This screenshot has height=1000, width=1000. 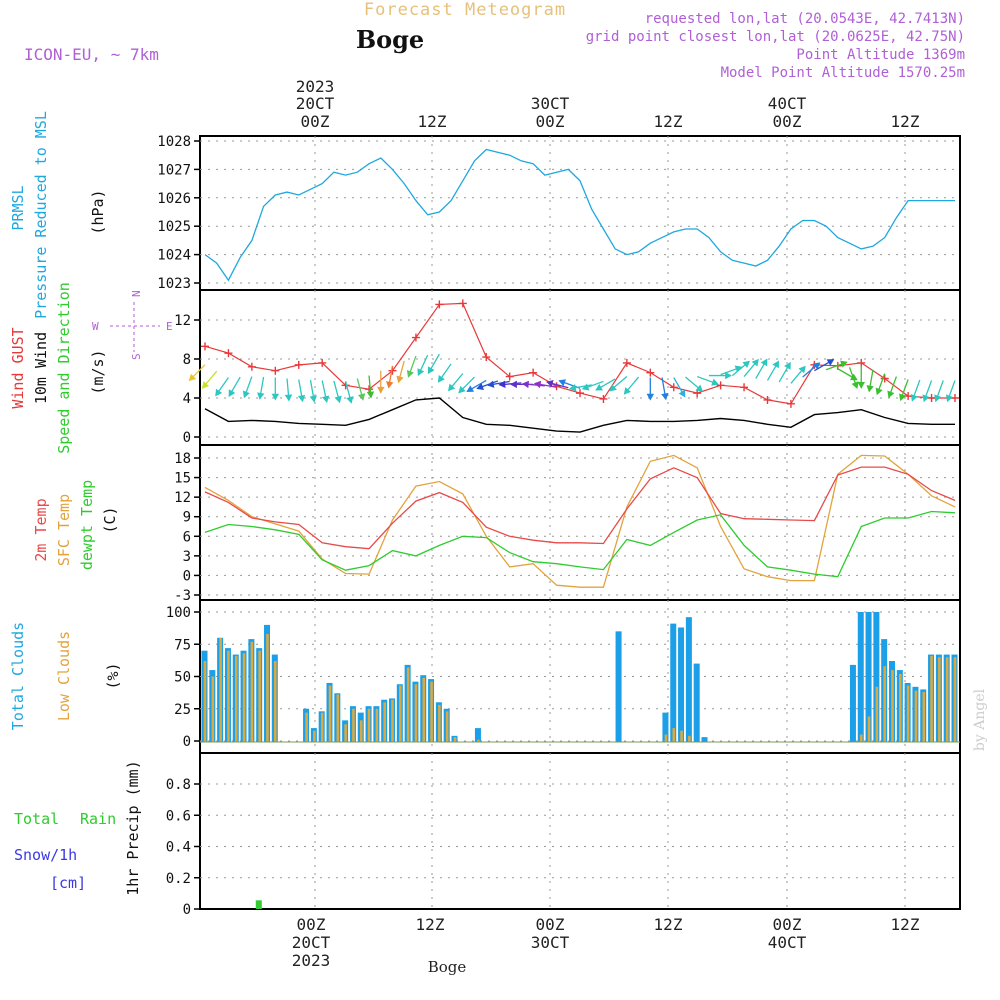 I want to click on y-tick-label: 1026, so click(x=174, y=199).